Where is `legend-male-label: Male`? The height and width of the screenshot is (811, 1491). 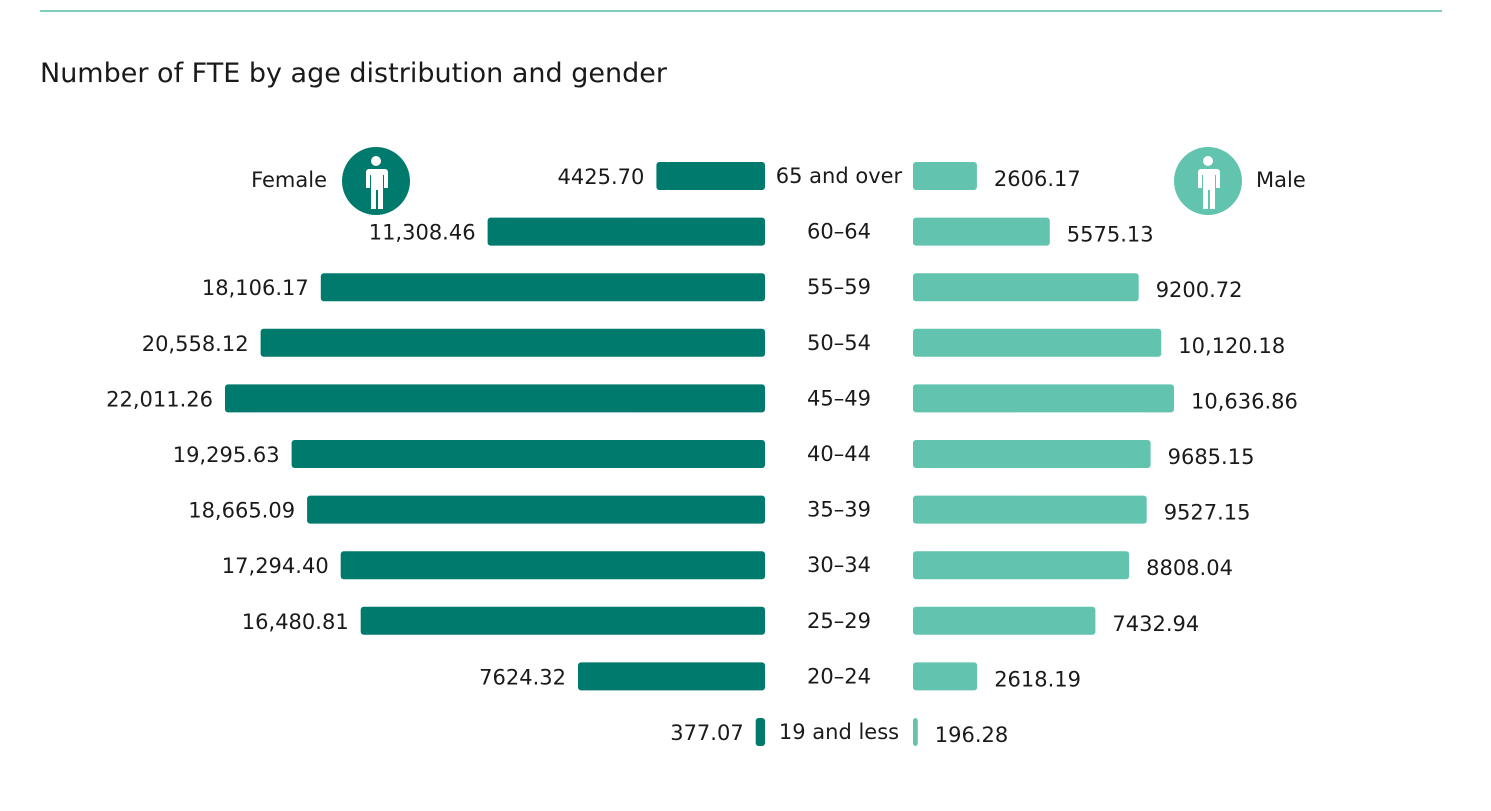 legend-male-label: Male is located at coordinates (1281, 180).